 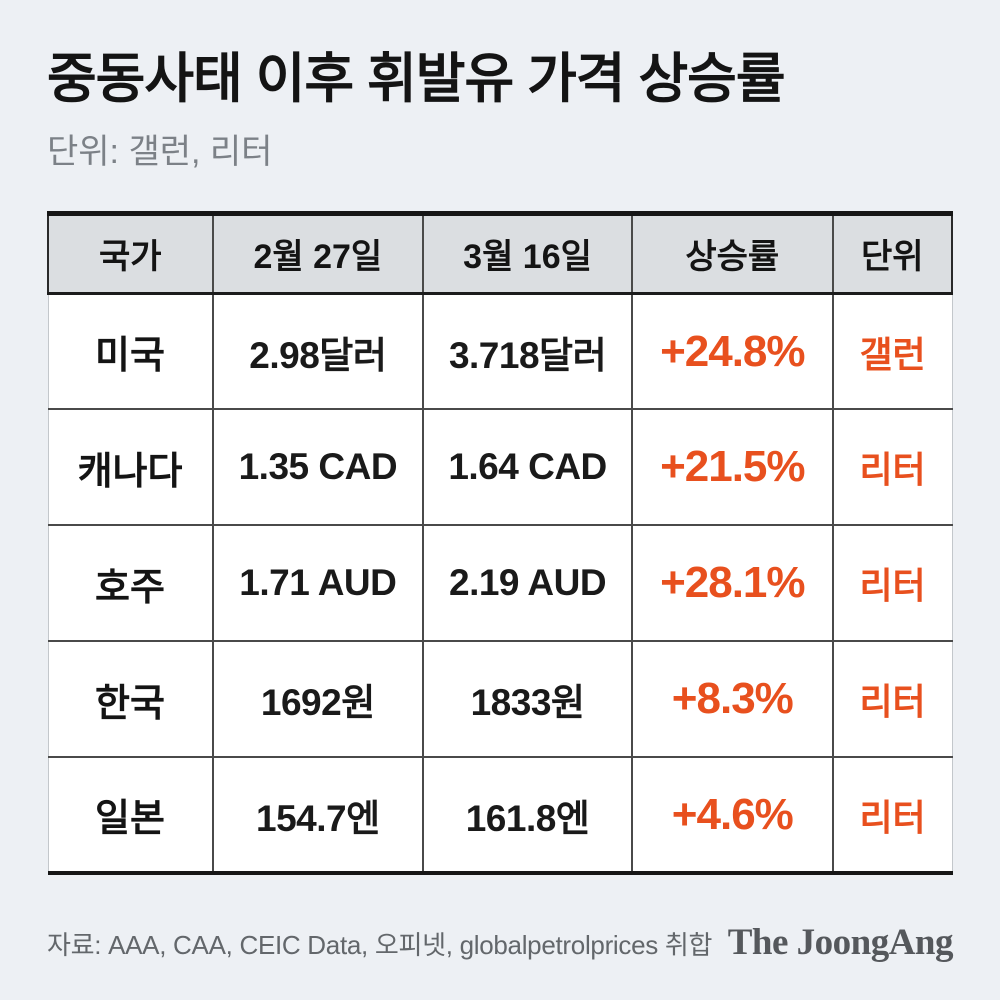 What do you see at coordinates (891, 351) in the screenshot?
I see `unit-cell: 갤런` at bounding box center [891, 351].